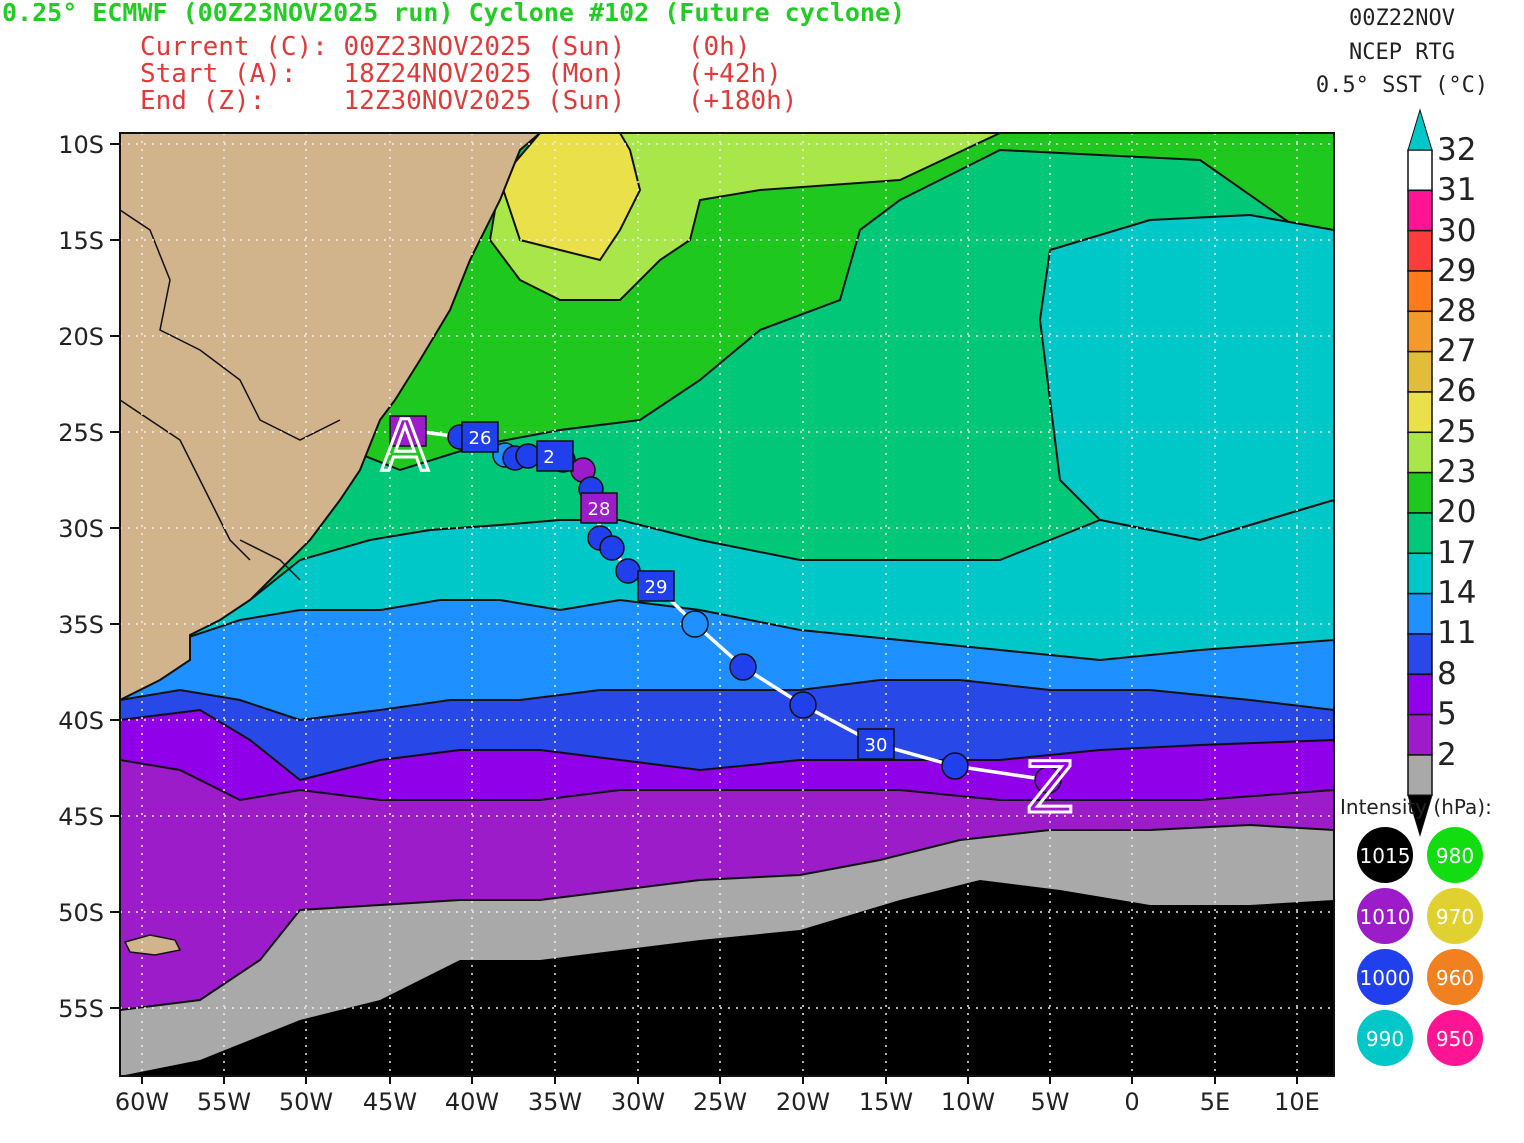 This screenshot has height=1143, width=1524. Describe the element at coordinates (1447, 674) in the screenshot. I see `colorbar-label: 8` at that location.